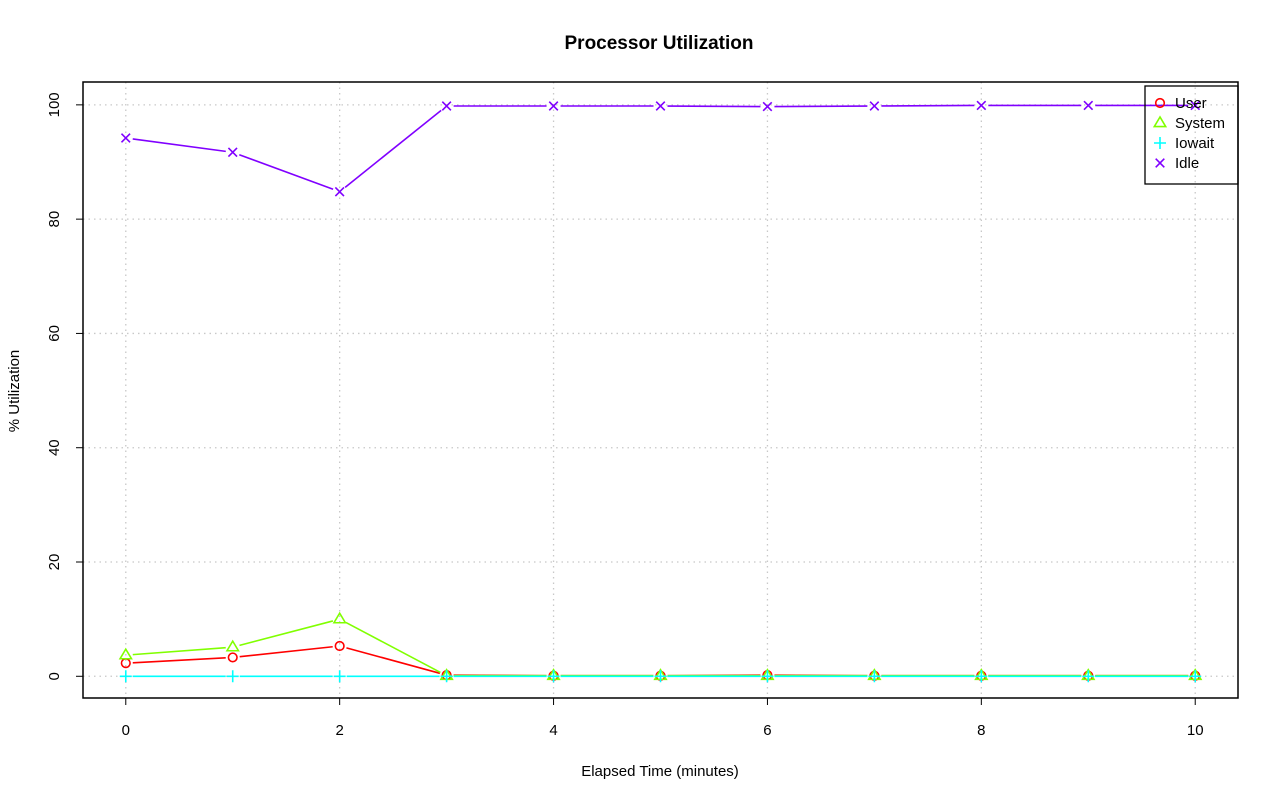 This screenshot has height=801, width=1280. What do you see at coordinates (54, 333) in the screenshot?
I see `y-tick-label-60: 60` at bounding box center [54, 333].